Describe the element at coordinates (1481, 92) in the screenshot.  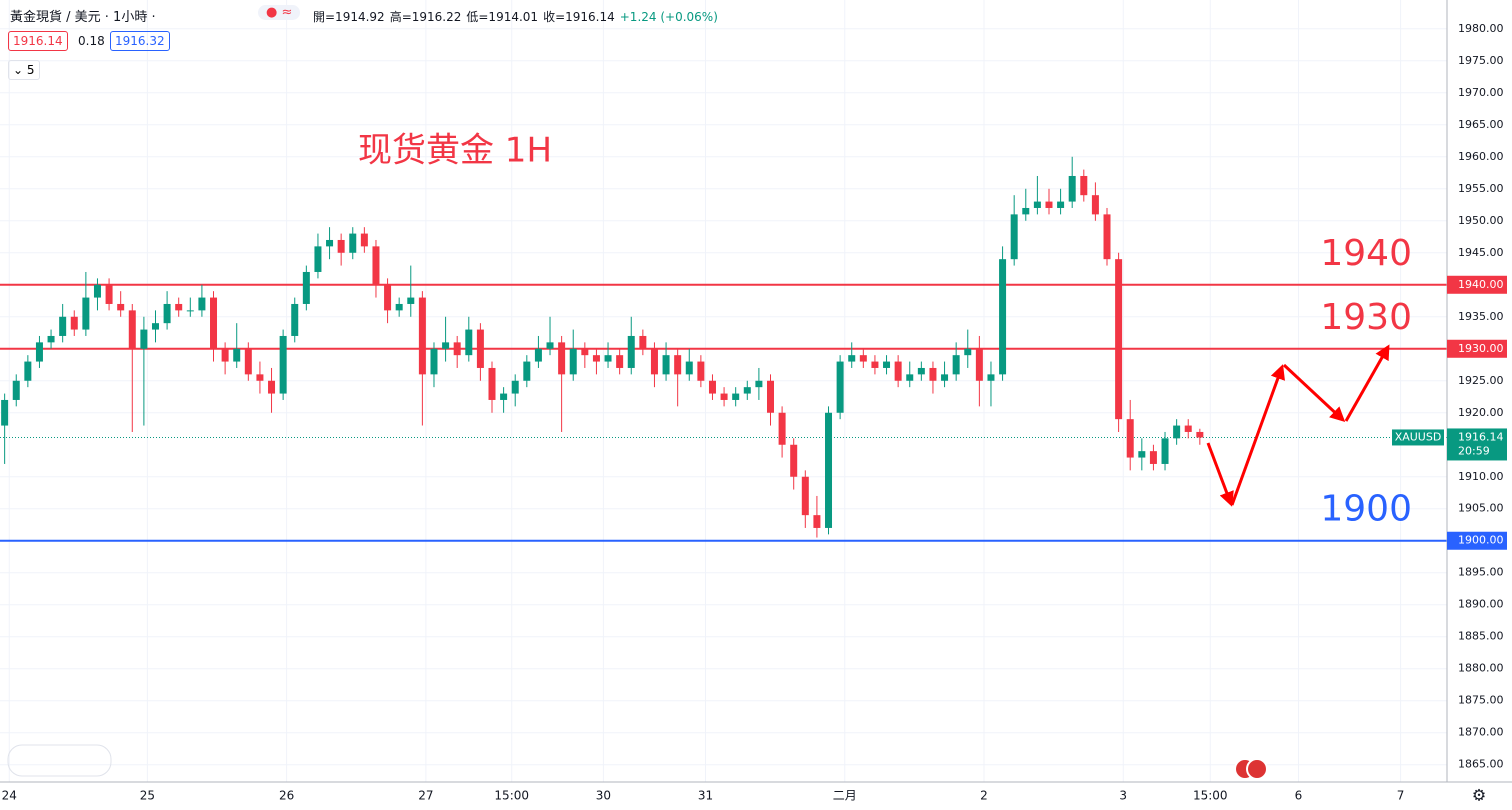
I see `y-tick-label: 1970.00` at that location.